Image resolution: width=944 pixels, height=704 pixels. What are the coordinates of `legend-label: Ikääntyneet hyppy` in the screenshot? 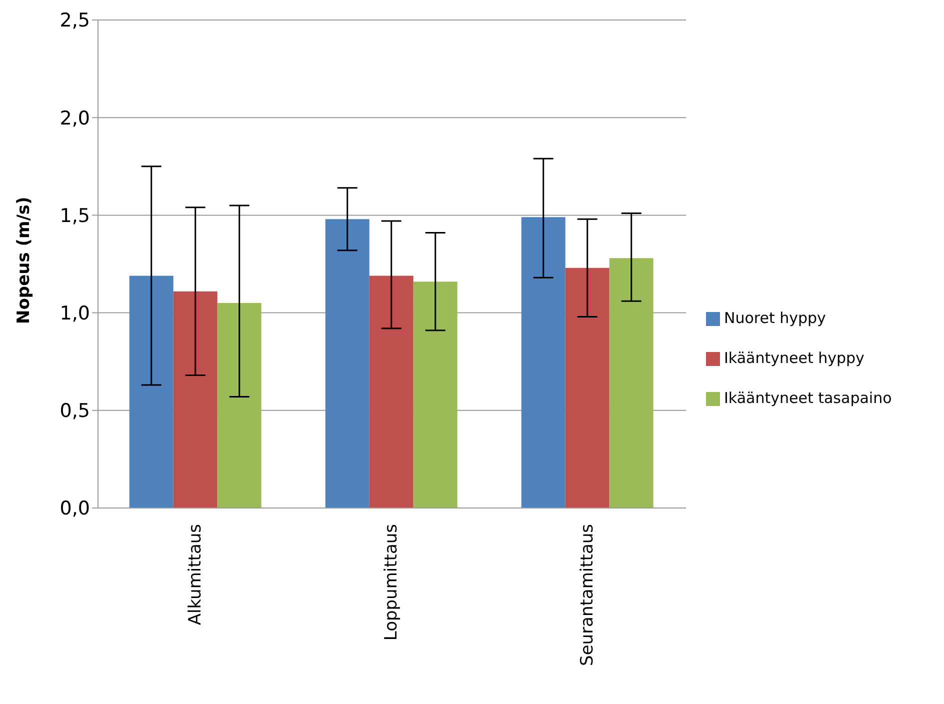 It's located at (794, 358).